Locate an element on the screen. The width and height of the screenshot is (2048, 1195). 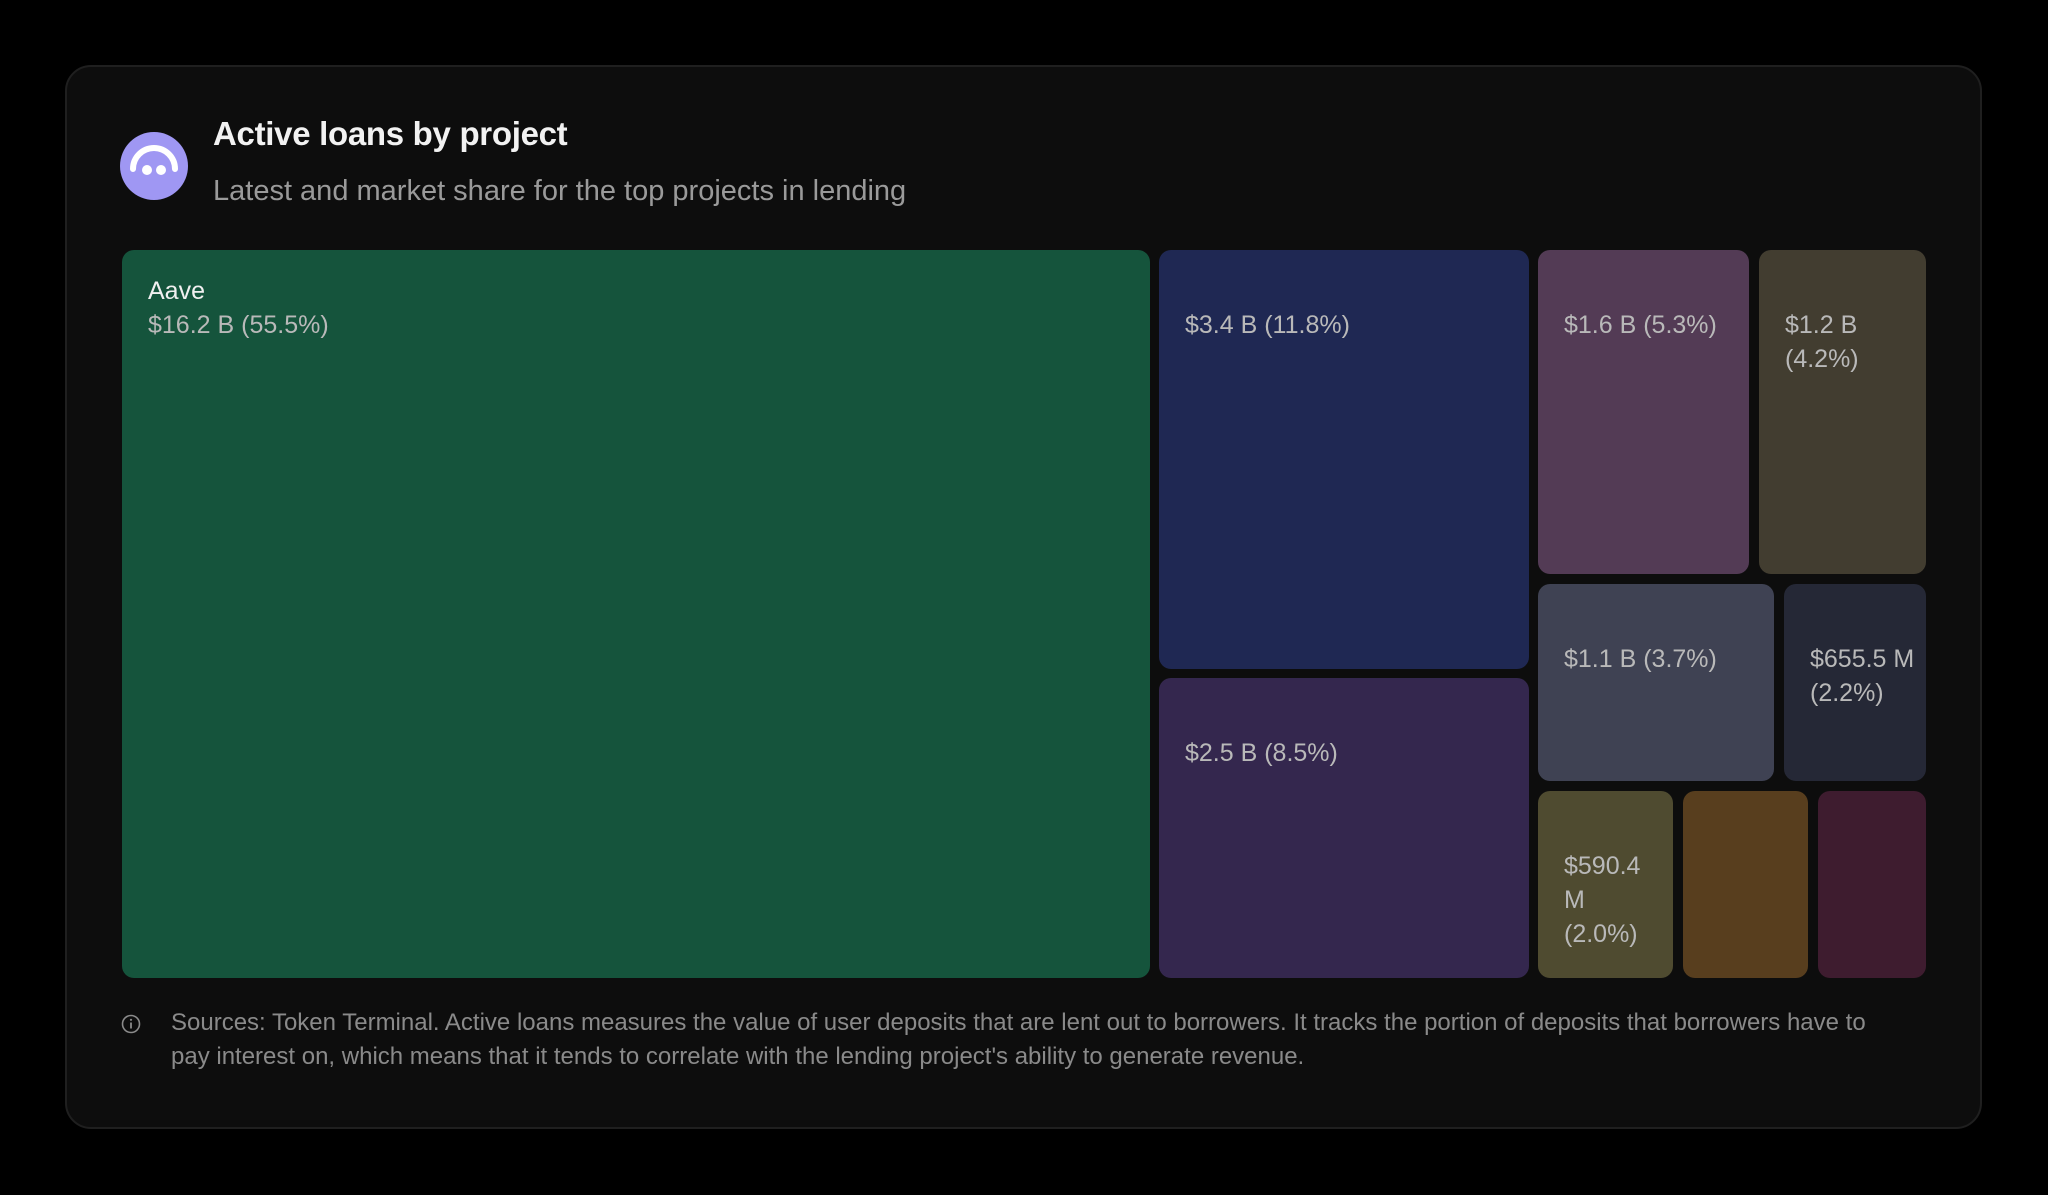
tile-value-label: $655.5 M (2.2%) is located at coordinates (1862, 676).